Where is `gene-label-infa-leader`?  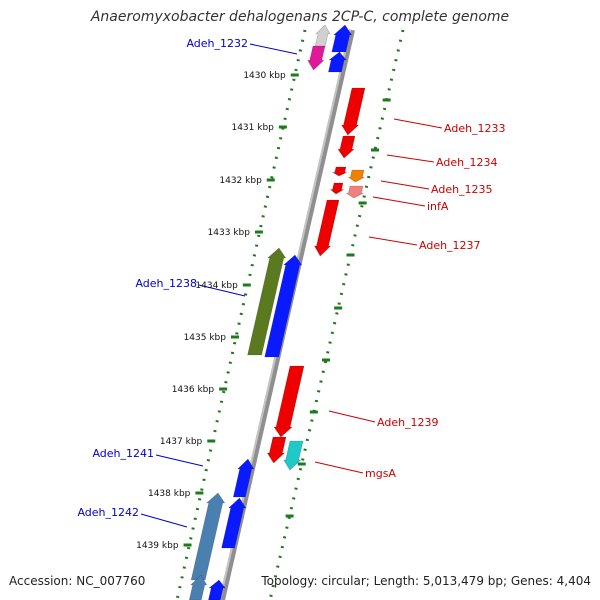
gene-label-infa-leader is located at coordinates (399, 201).